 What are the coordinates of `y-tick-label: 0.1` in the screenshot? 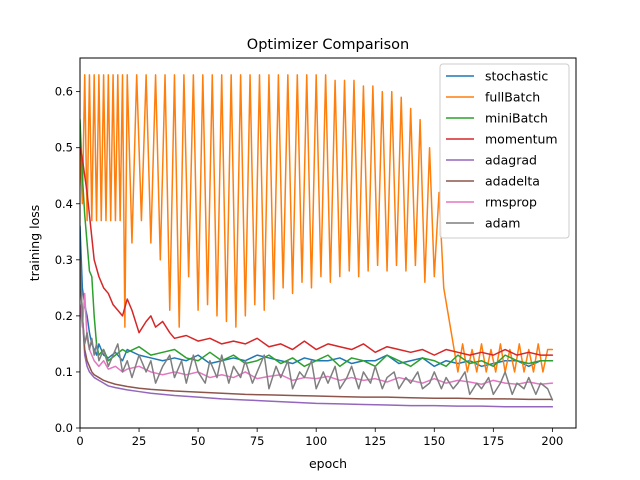 It's located at (64, 372).